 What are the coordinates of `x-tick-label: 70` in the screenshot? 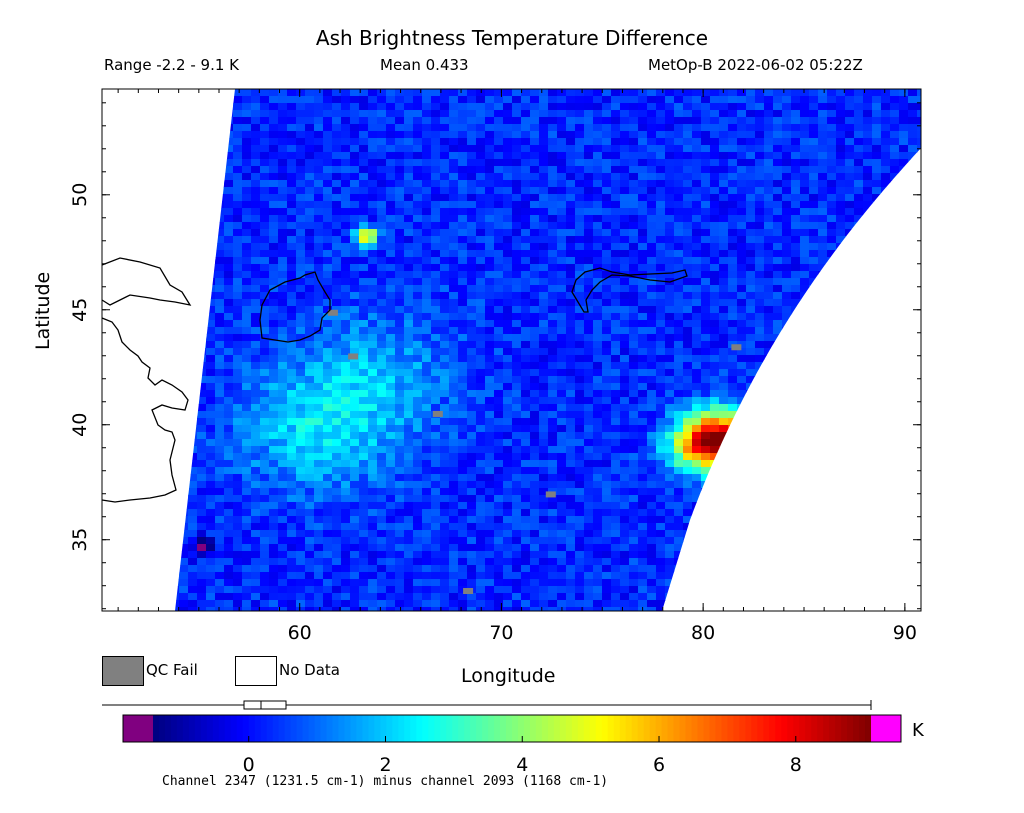 It's located at (501, 633).